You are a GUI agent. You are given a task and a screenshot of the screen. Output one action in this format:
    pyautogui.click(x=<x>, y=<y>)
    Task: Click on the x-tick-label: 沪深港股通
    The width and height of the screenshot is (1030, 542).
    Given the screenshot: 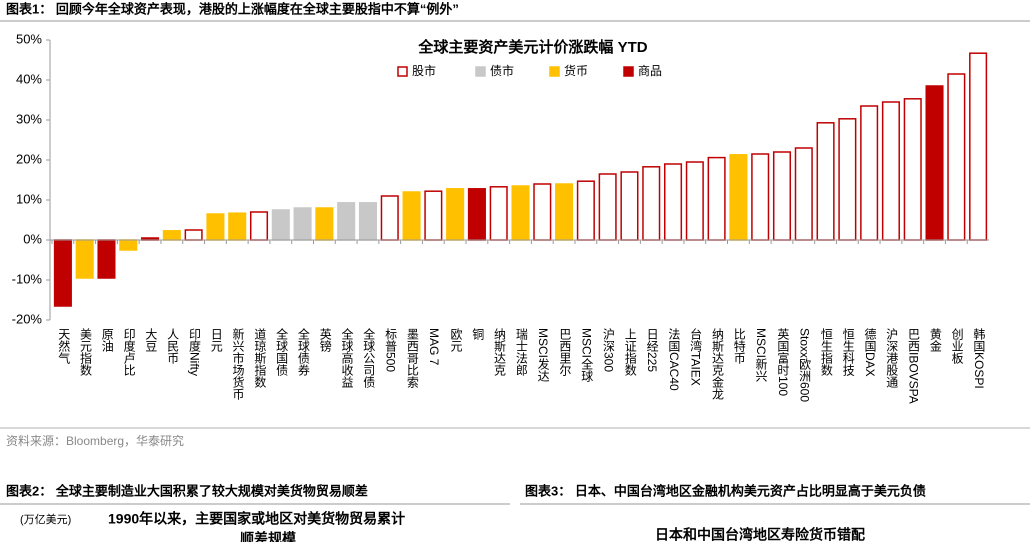 What is the action you would take?
    pyautogui.click(x=892, y=358)
    